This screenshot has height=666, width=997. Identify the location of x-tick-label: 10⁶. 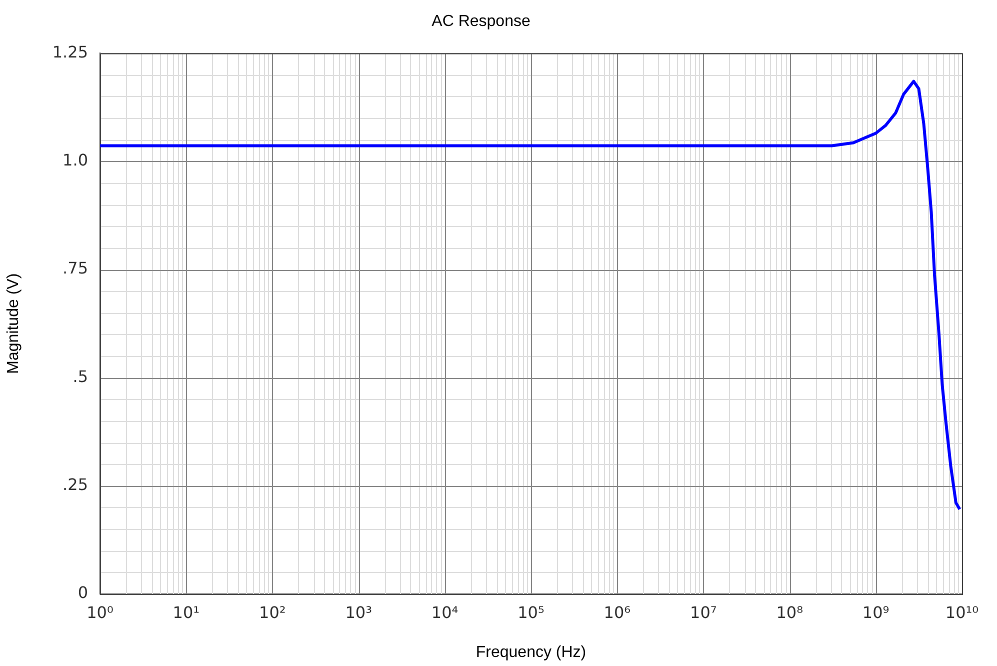
(617, 612).